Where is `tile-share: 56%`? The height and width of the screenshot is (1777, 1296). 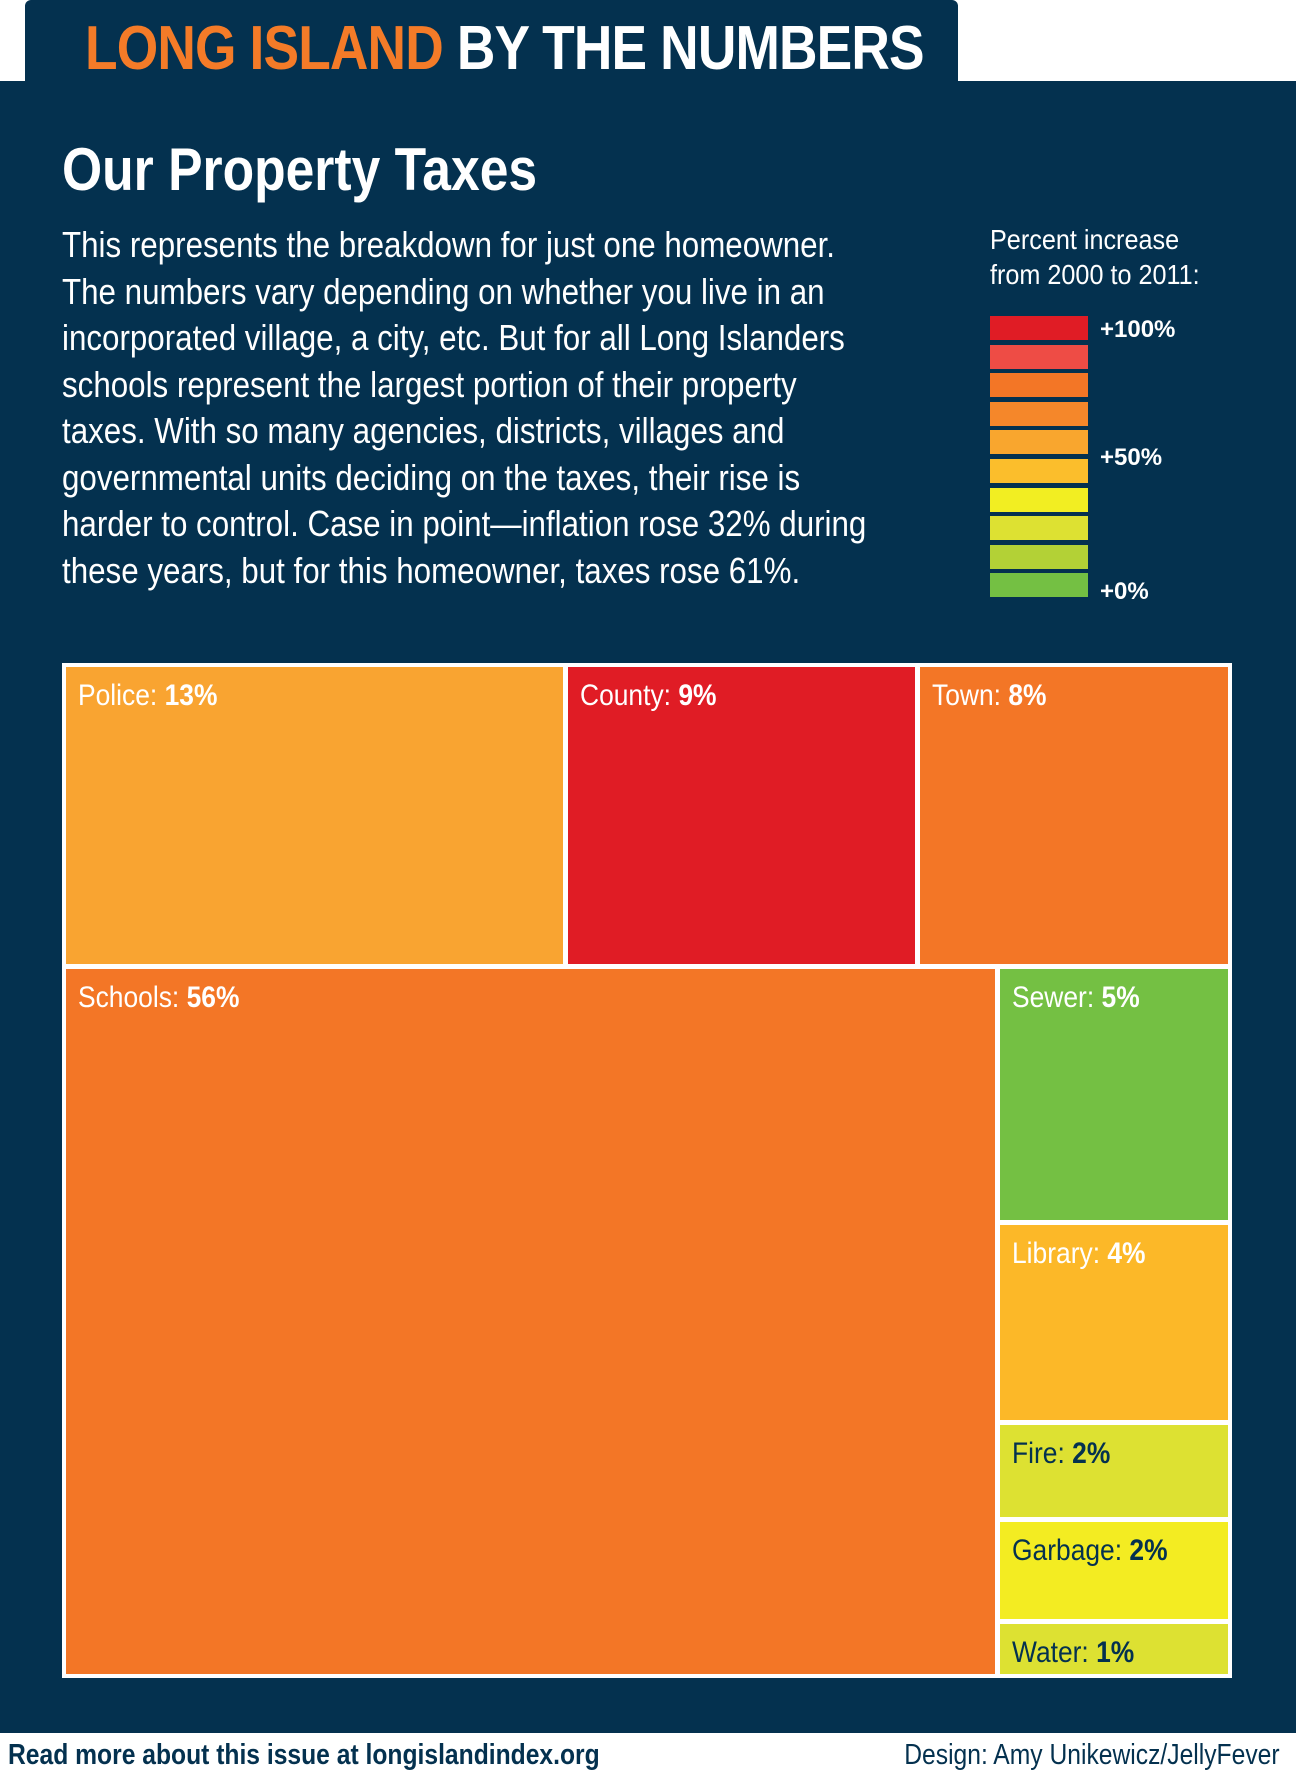
tile-share: 56% is located at coordinates (213, 997).